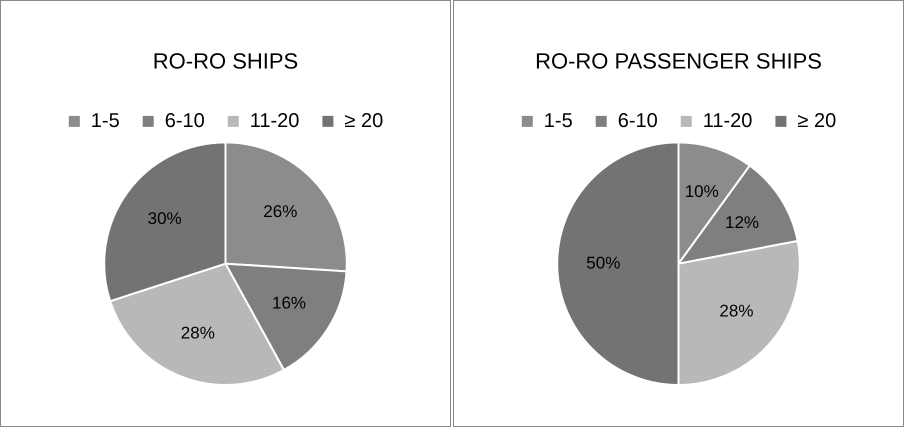 The height and width of the screenshot is (427, 906). What do you see at coordinates (289, 303) in the screenshot?
I see `data-label: 16%` at bounding box center [289, 303].